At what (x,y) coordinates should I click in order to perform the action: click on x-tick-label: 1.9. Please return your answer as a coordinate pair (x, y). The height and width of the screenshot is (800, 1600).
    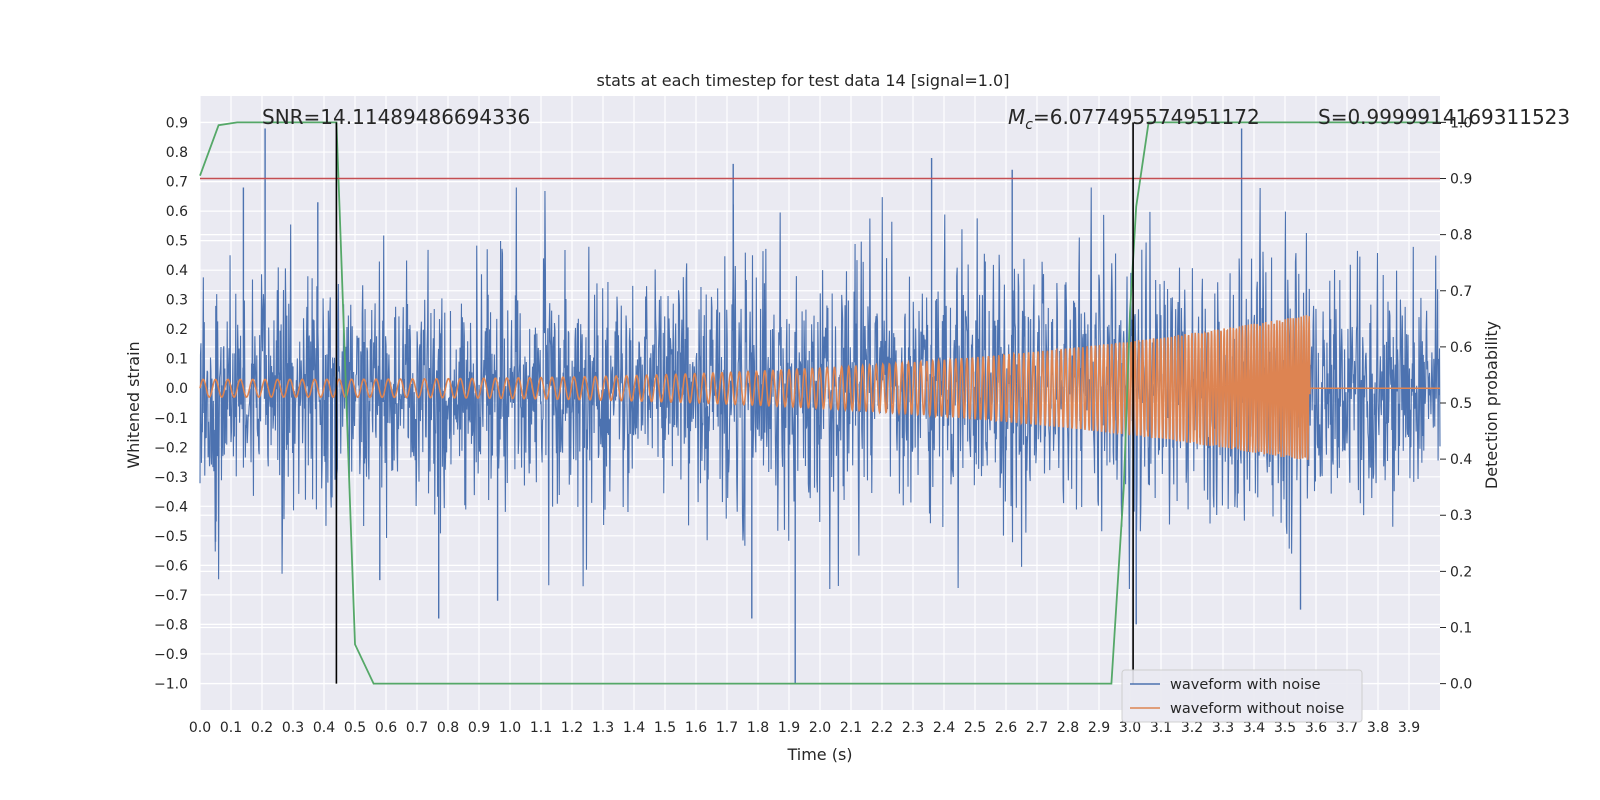
    Looking at the image, I should click on (789, 728).